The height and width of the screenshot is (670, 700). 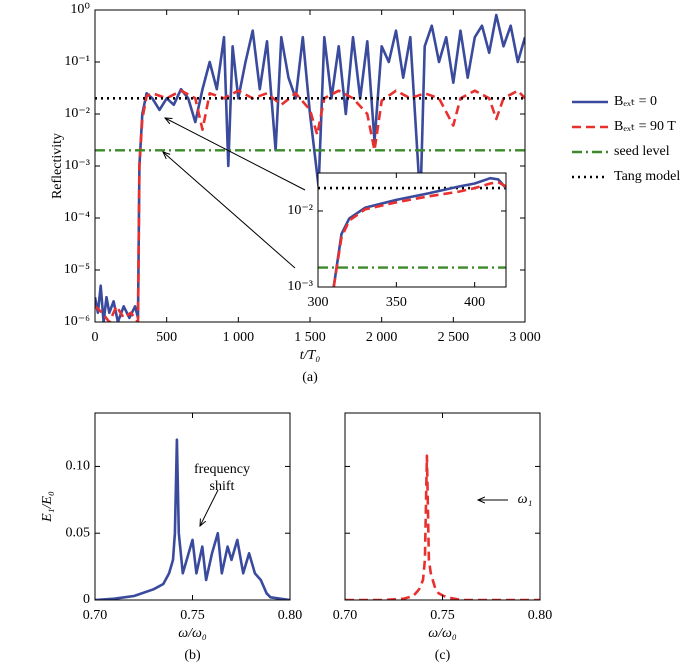 I want to click on y-tick-label: 10⁰, so click(x=80, y=9).